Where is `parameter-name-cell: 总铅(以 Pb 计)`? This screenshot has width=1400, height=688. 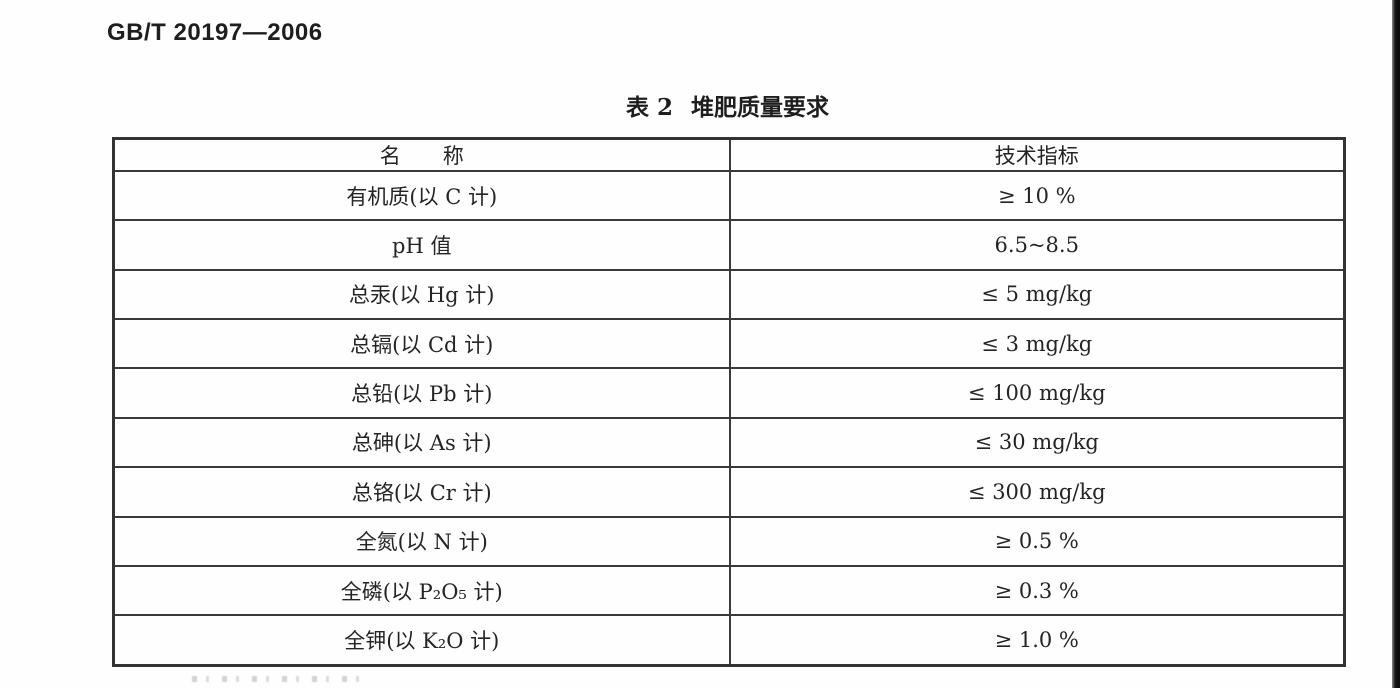 parameter-name-cell: 总铅(以 Pb 计) is located at coordinates (421, 393).